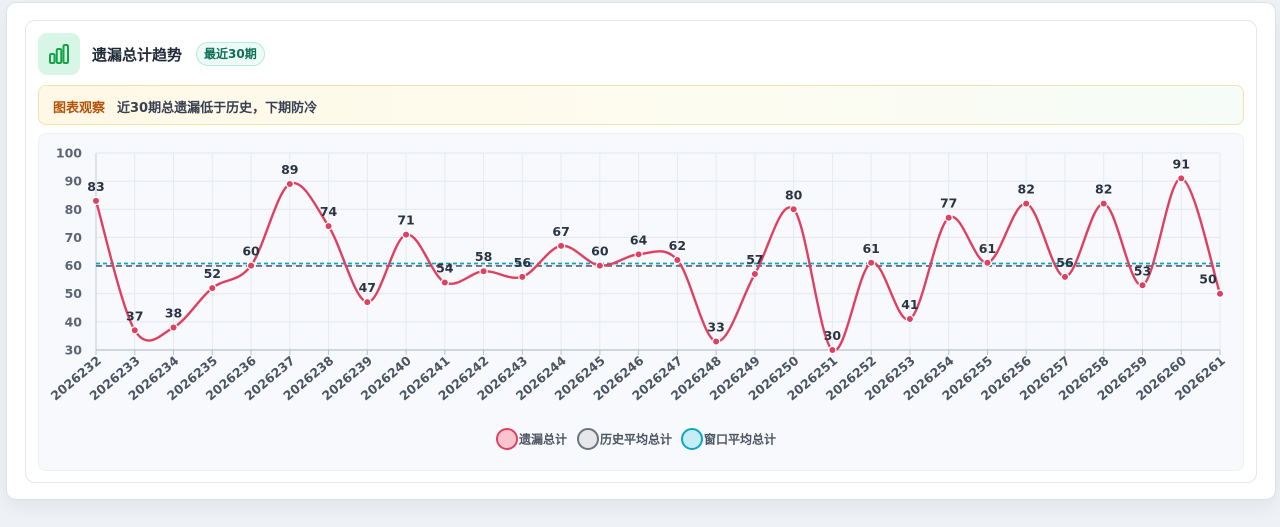 The image size is (1280, 527). I want to click on data-label: 30, so click(833, 335).